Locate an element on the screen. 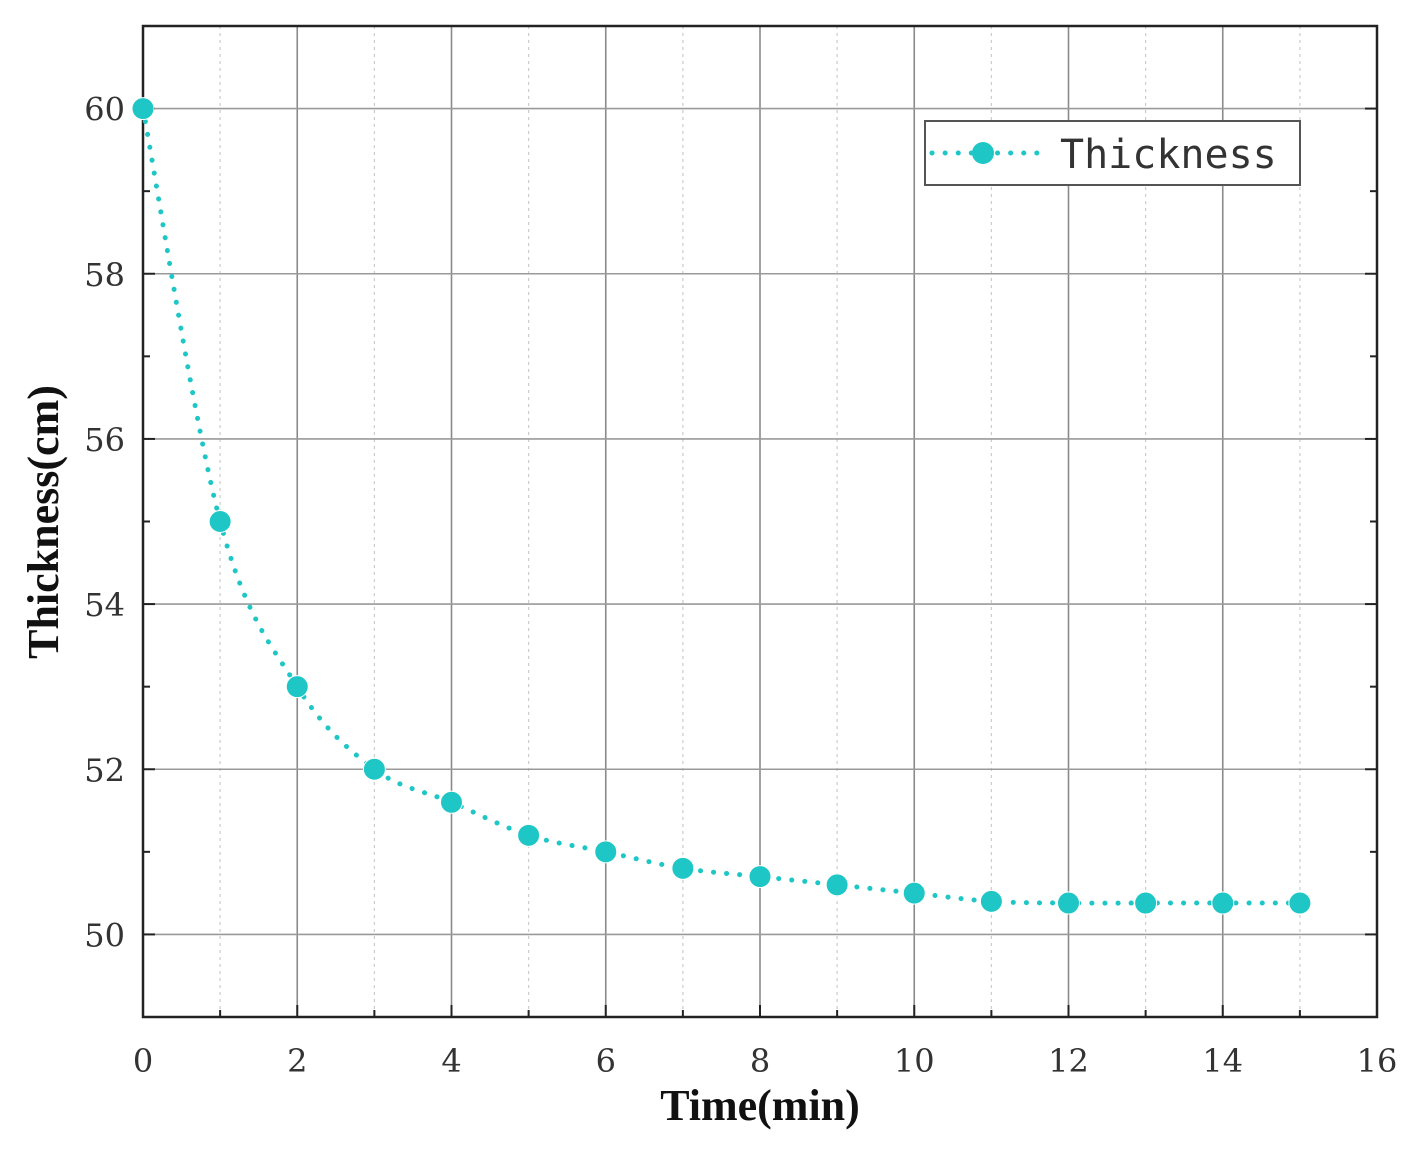  y-tick-label: 60 is located at coordinates (104, 110).